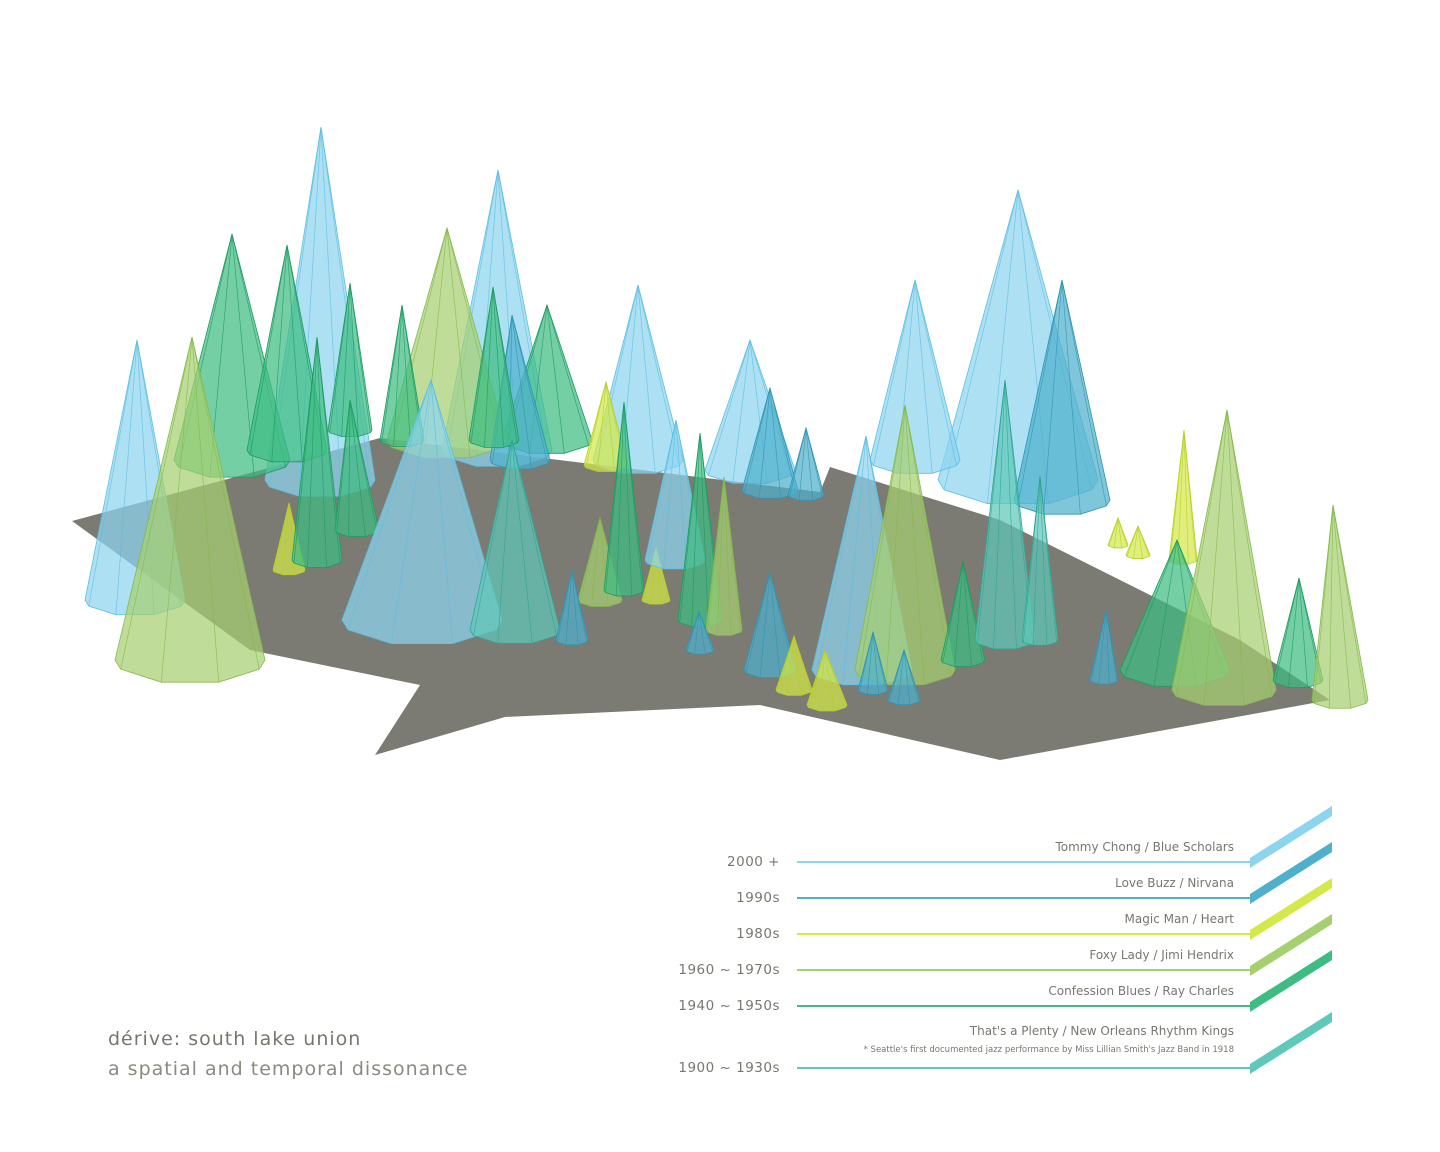  What do you see at coordinates (758, 934) in the screenshot?
I see `legend-era: 1980s` at bounding box center [758, 934].